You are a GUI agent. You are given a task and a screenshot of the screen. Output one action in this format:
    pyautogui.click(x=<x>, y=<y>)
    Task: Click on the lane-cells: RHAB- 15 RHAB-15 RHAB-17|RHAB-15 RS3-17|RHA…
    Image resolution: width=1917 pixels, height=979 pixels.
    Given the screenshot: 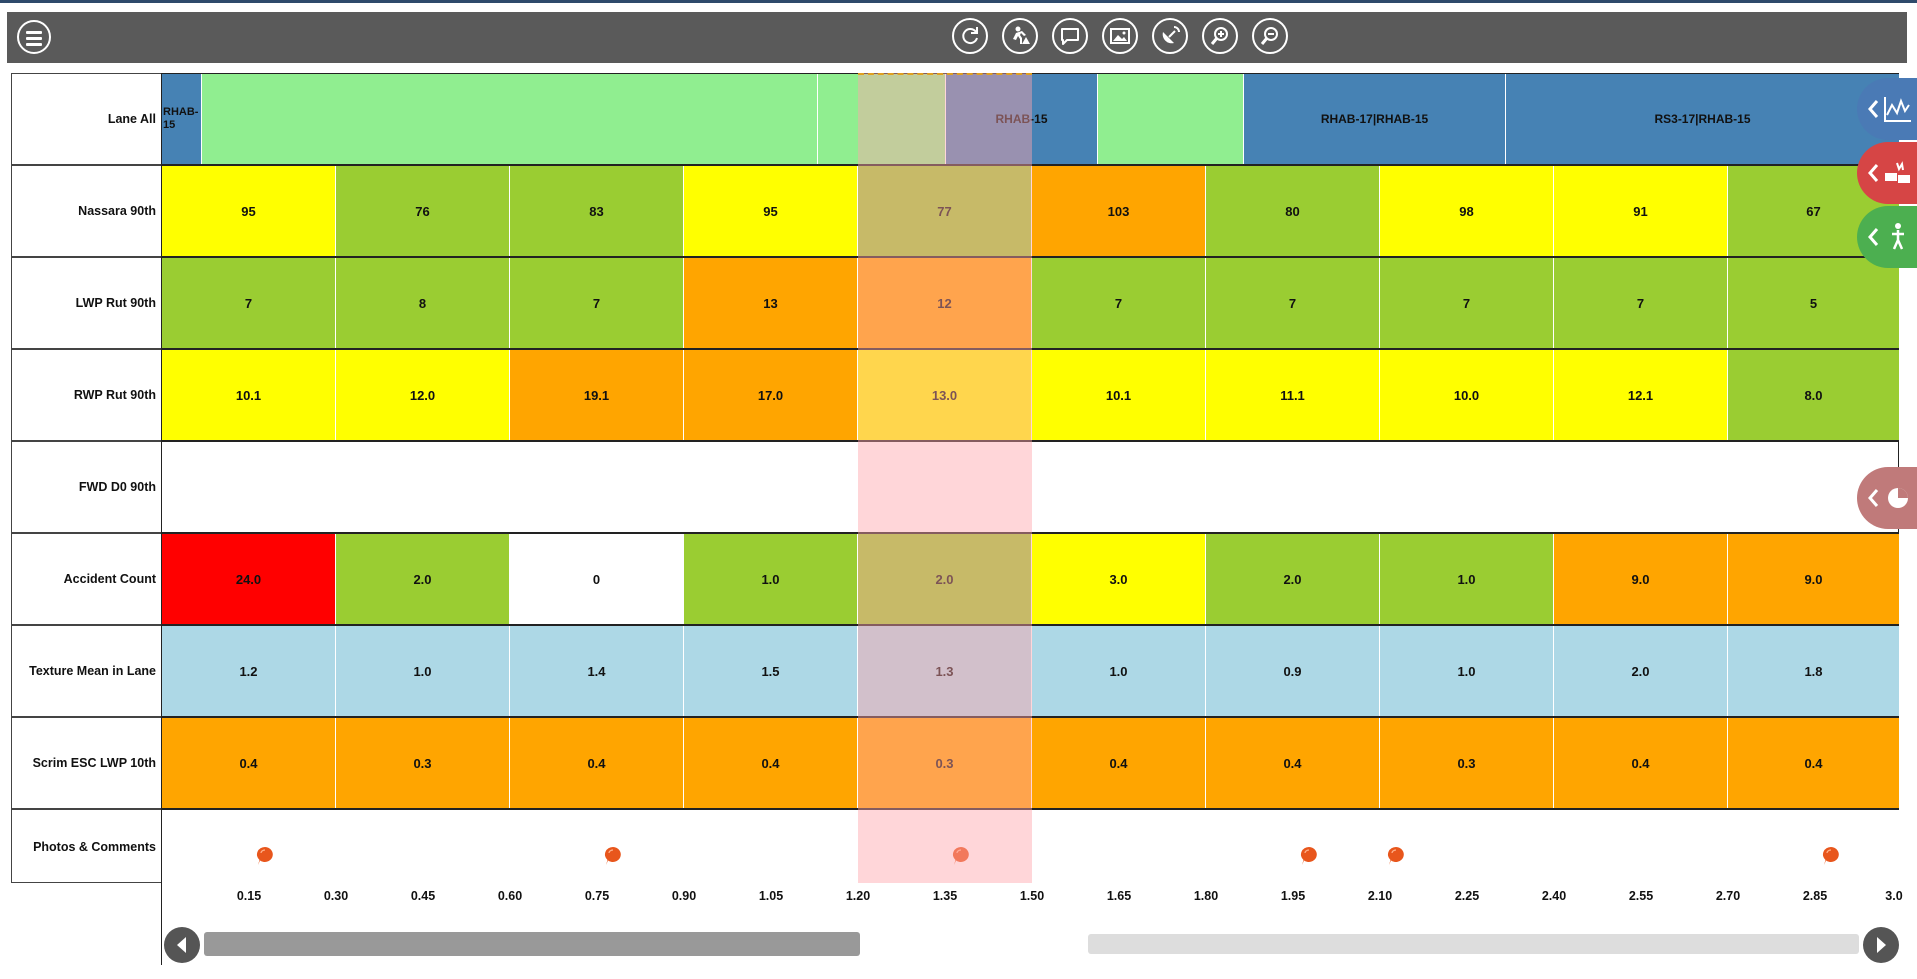 What is the action you would take?
    pyautogui.click(x=1030, y=119)
    